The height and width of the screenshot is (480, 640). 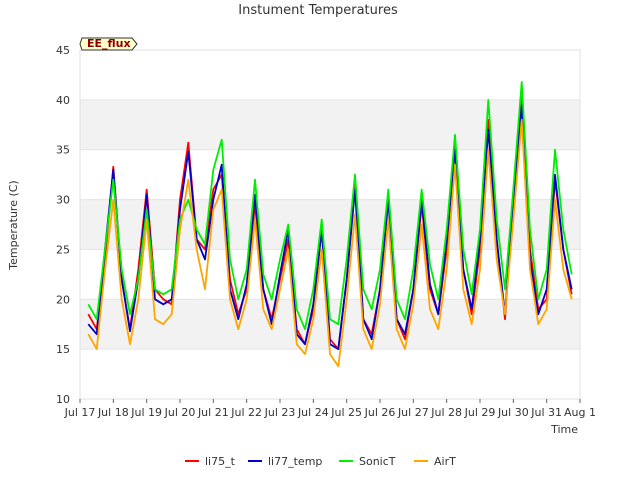 I want to click on x-tick-label: Jul 30, so click(x=513, y=412).